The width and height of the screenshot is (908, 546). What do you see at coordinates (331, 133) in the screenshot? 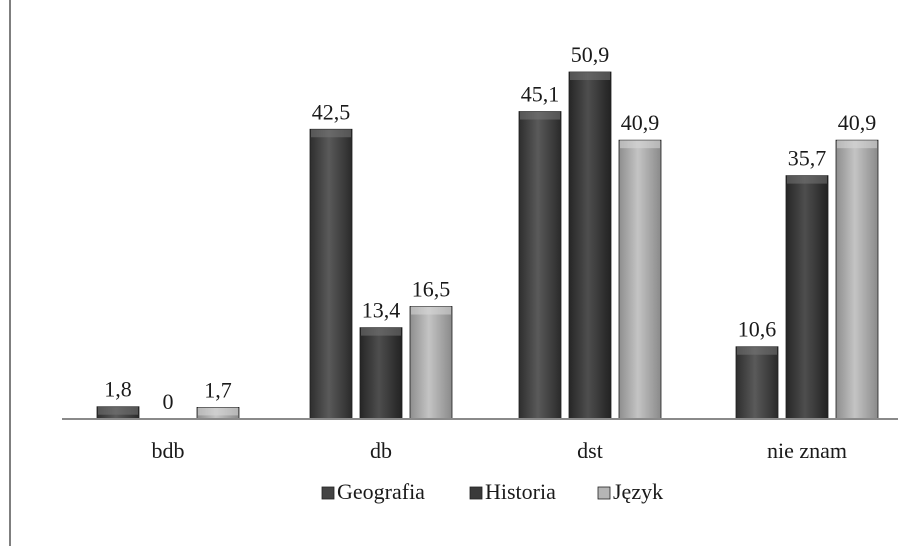
I see `bar-cap-geografia-db` at bounding box center [331, 133].